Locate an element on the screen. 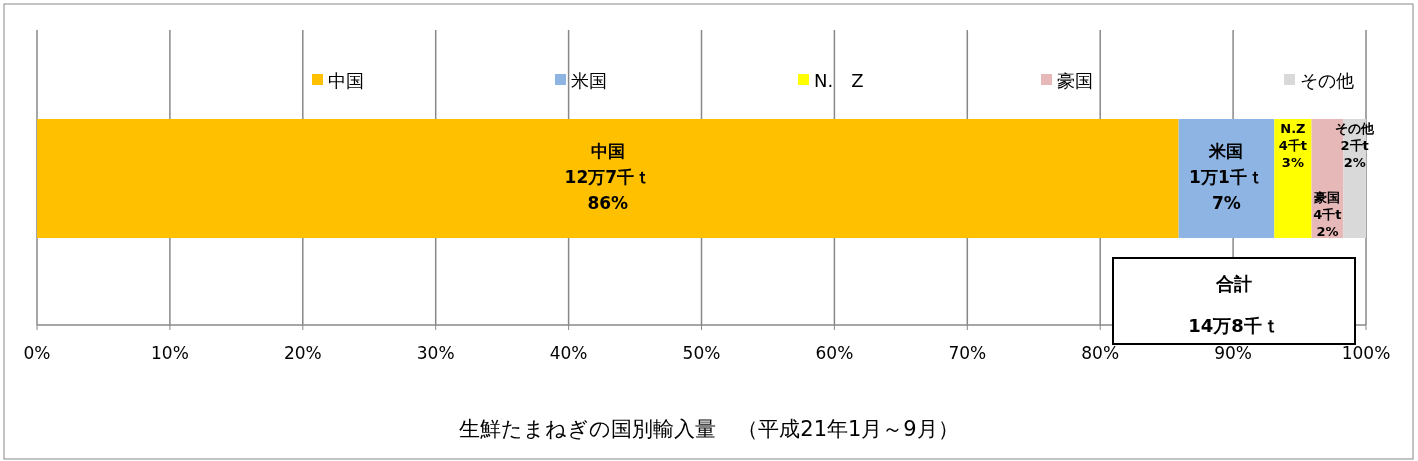 This screenshot has height=461, width=1418. xtick: 10% is located at coordinates (170, 353).